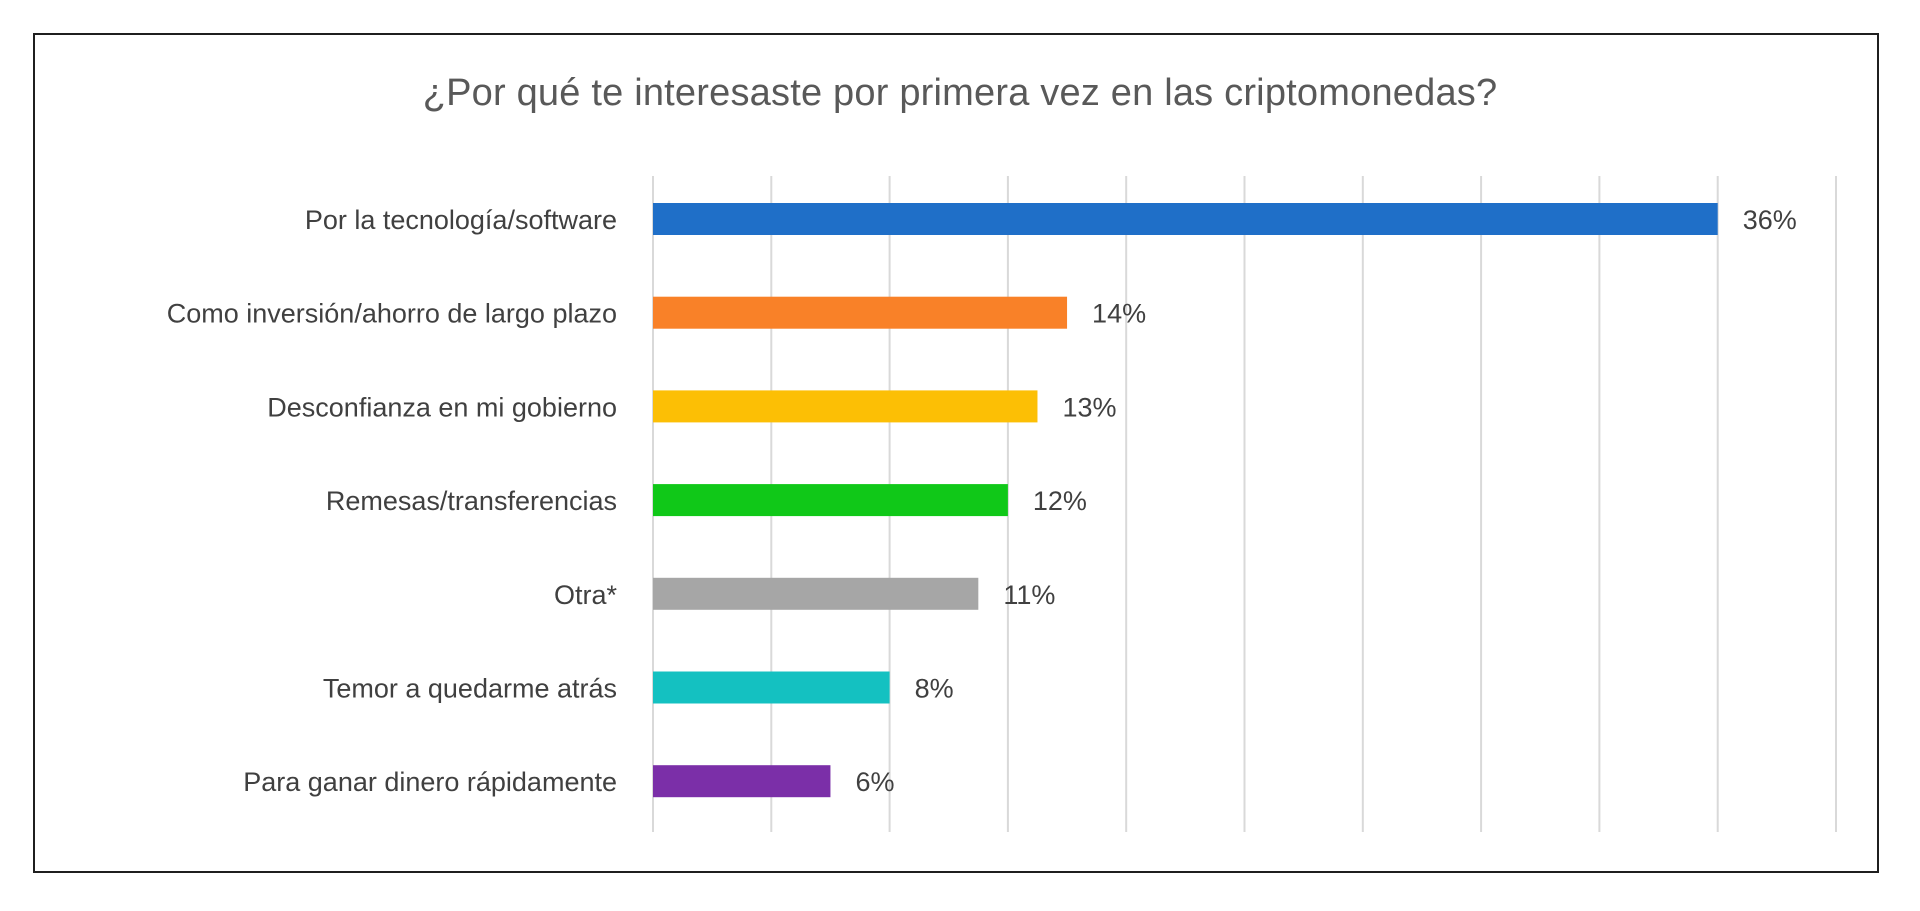  What do you see at coordinates (470, 689) in the screenshot?
I see `category-label-6: Temor a quedarme atrás` at bounding box center [470, 689].